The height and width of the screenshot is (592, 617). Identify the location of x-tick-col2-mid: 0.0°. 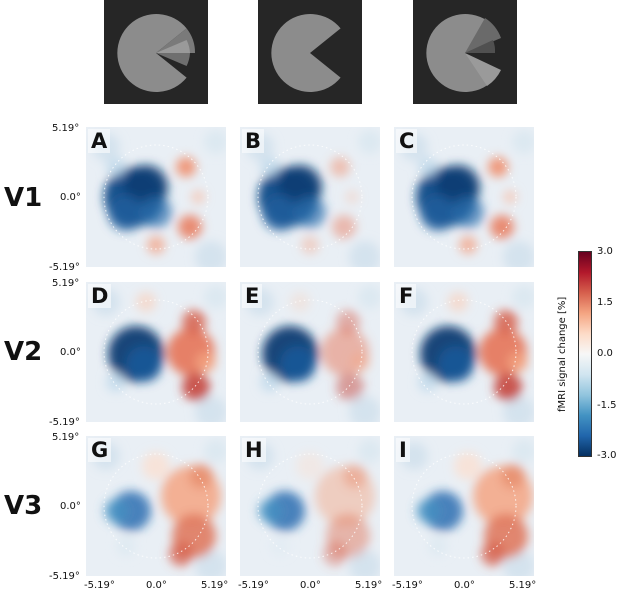
(310, 585).